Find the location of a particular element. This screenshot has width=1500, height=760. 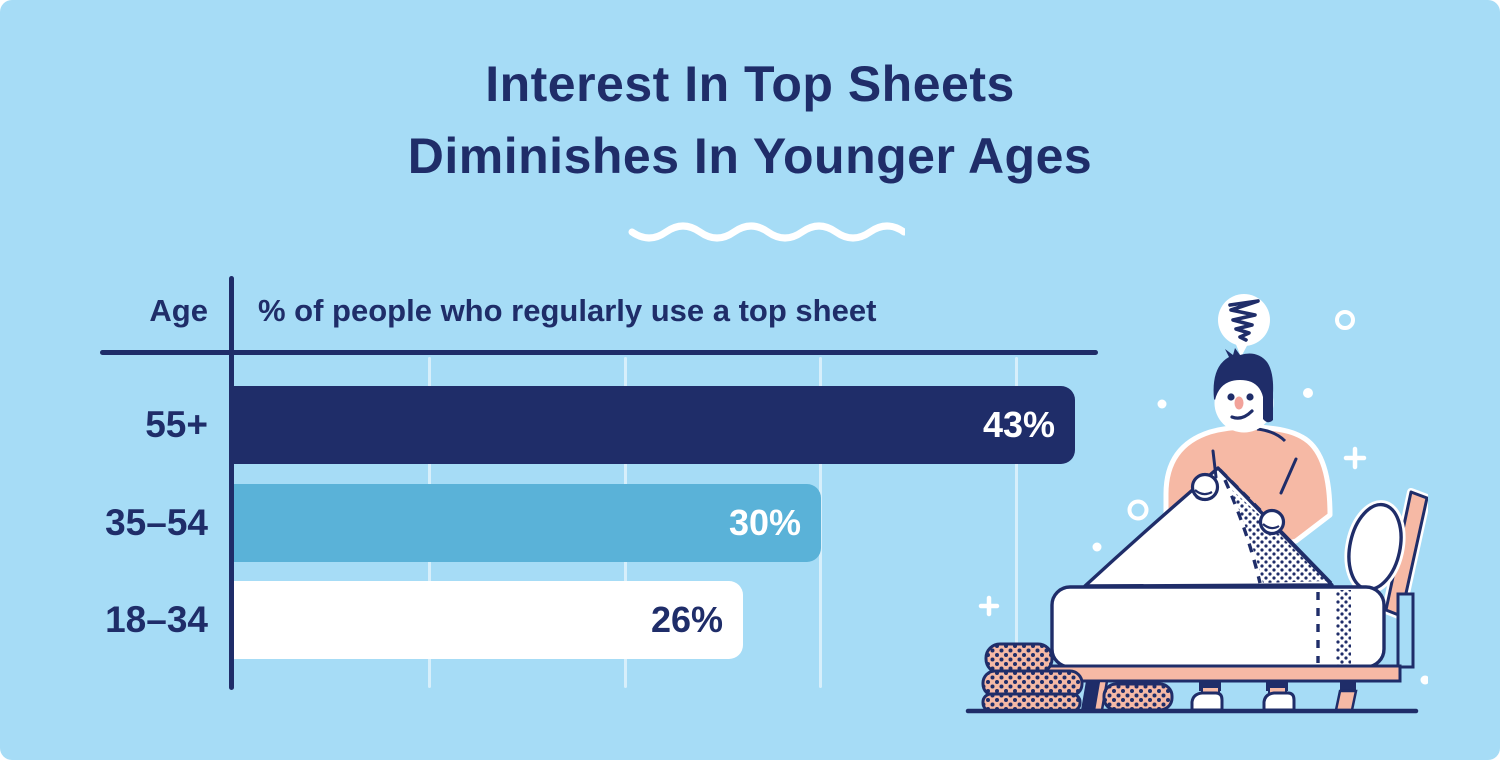

headboard is located at coordinates (1386, 578).